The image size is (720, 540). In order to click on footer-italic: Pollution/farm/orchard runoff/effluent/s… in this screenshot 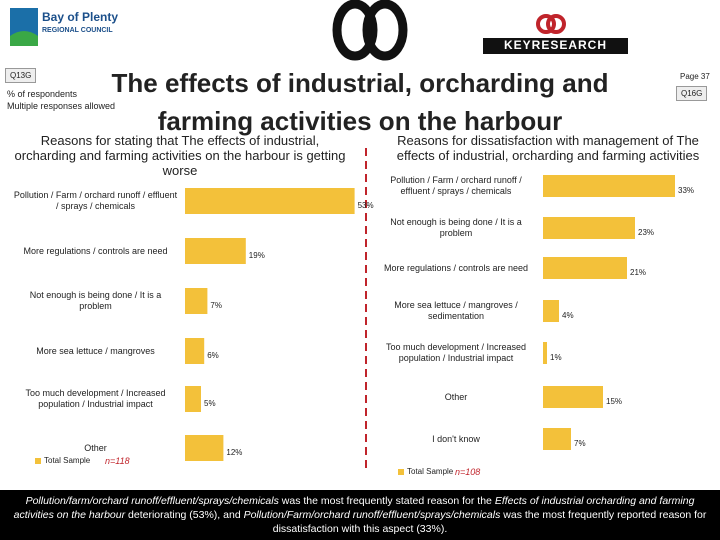, I will do `click(152, 501)`.